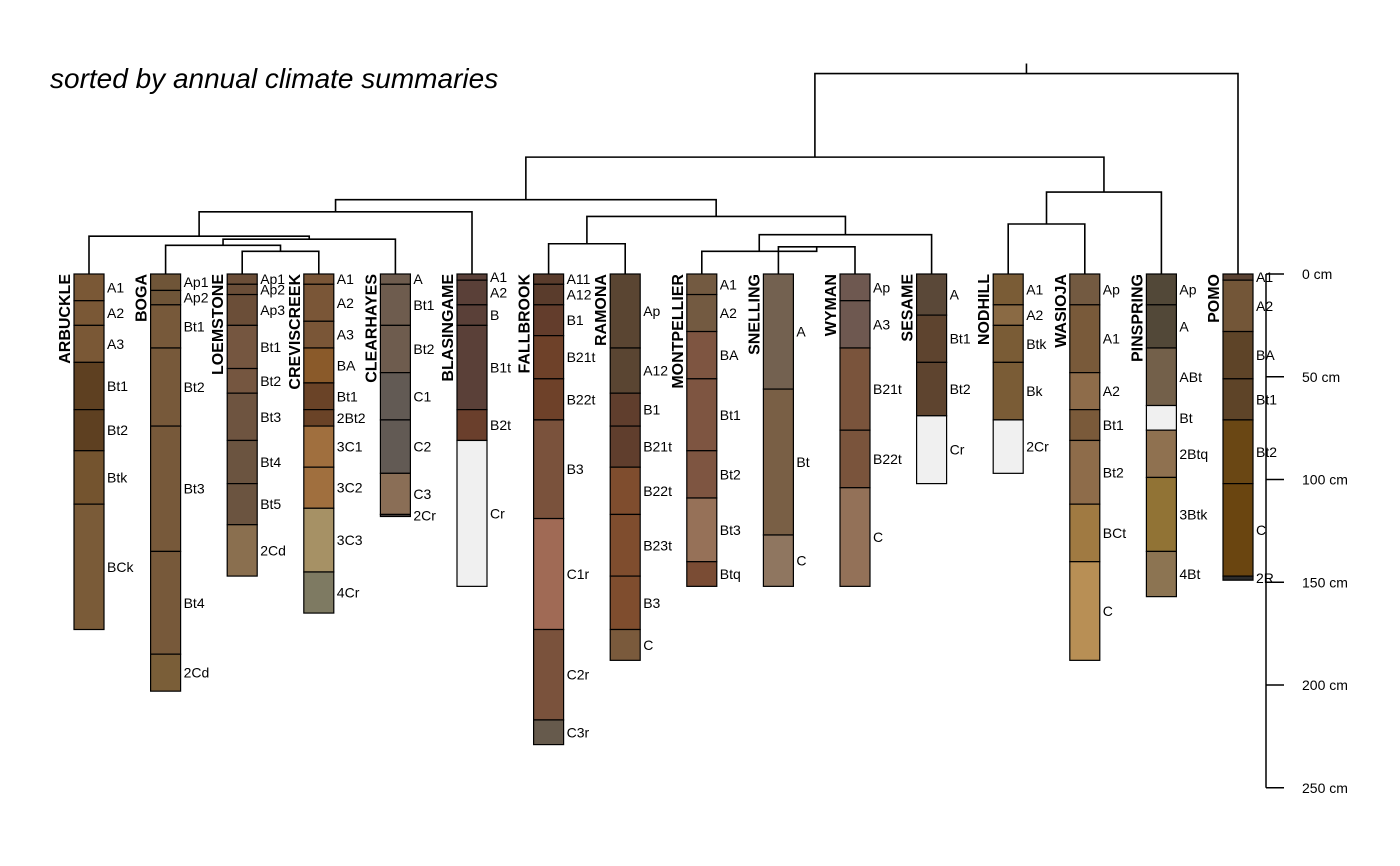 The image size is (1400, 866). I want to click on profile-name: POMO, so click(1214, 298).